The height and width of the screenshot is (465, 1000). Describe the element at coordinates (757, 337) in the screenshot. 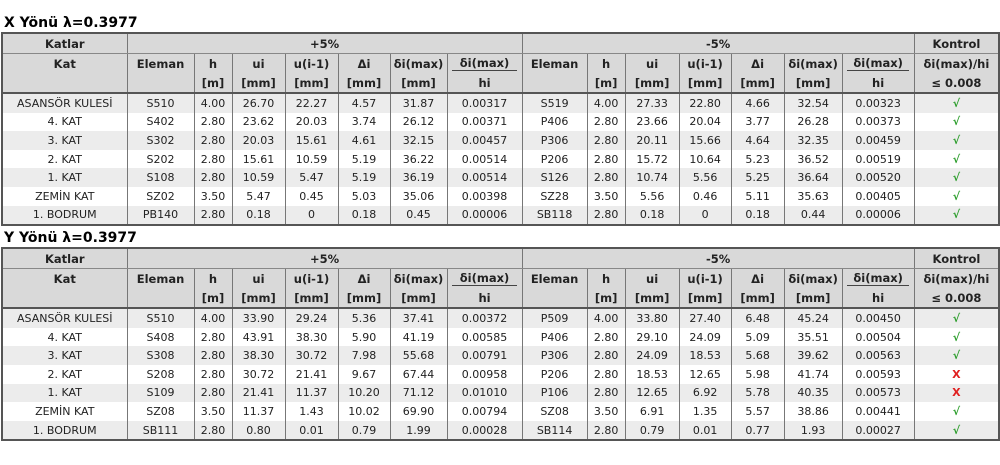

I see `cell-minus-di: 5.09` at that location.